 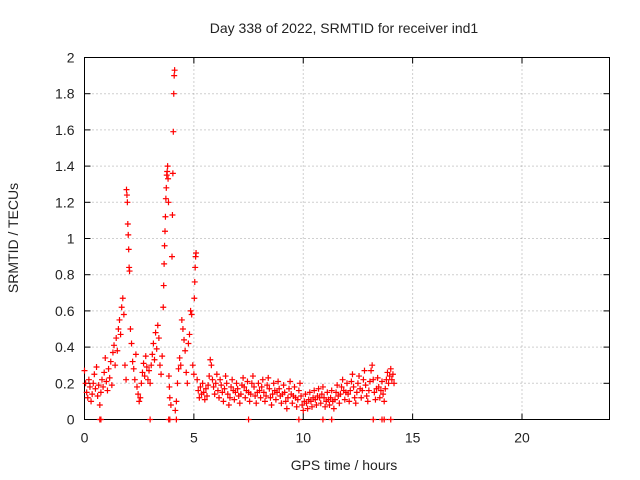 I want to click on y-tick-label: 0, so click(x=71, y=420).